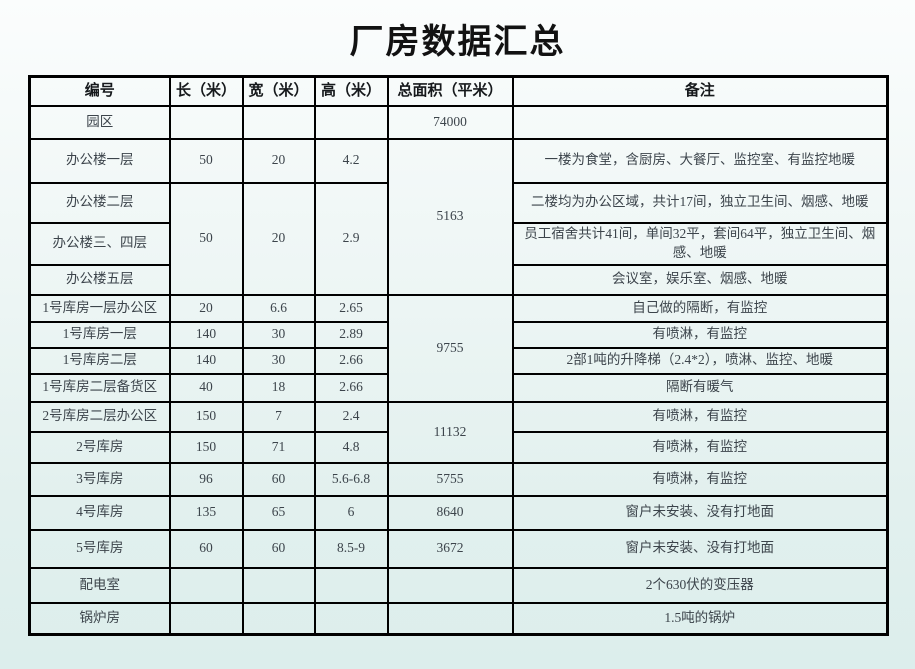 Image resolution: width=915 pixels, height=669 pixels. What do you see at coordinates (351, 160) in the screenshot?
I see `cell-height: 4.2` at bounding box center [351, 160].